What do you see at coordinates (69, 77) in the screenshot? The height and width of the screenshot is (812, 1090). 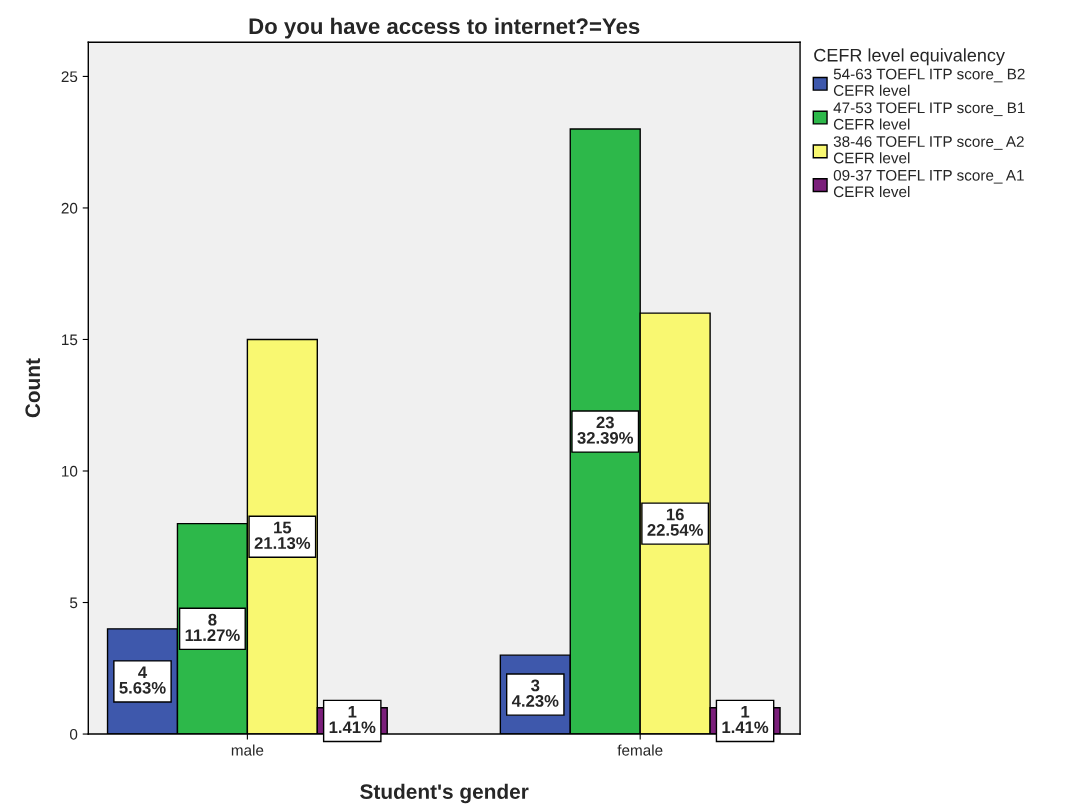 I see `y-tick-label: 25` at bounding box center [69, 77].